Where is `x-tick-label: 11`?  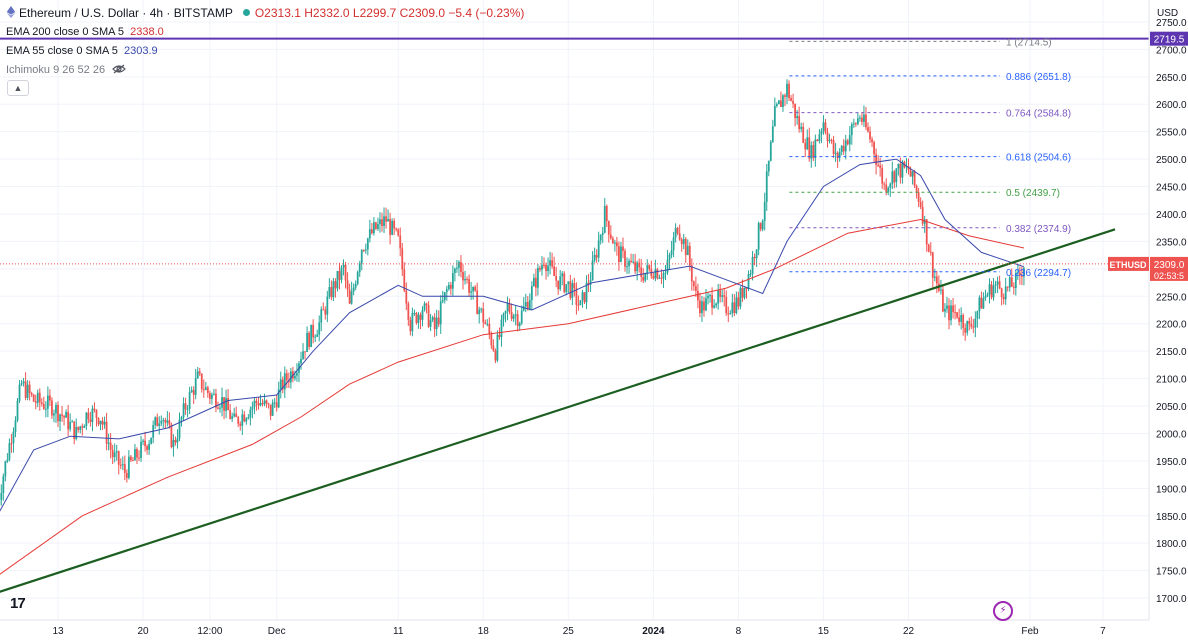 x-tick-label: 11 is located at coordinates (398, 631).